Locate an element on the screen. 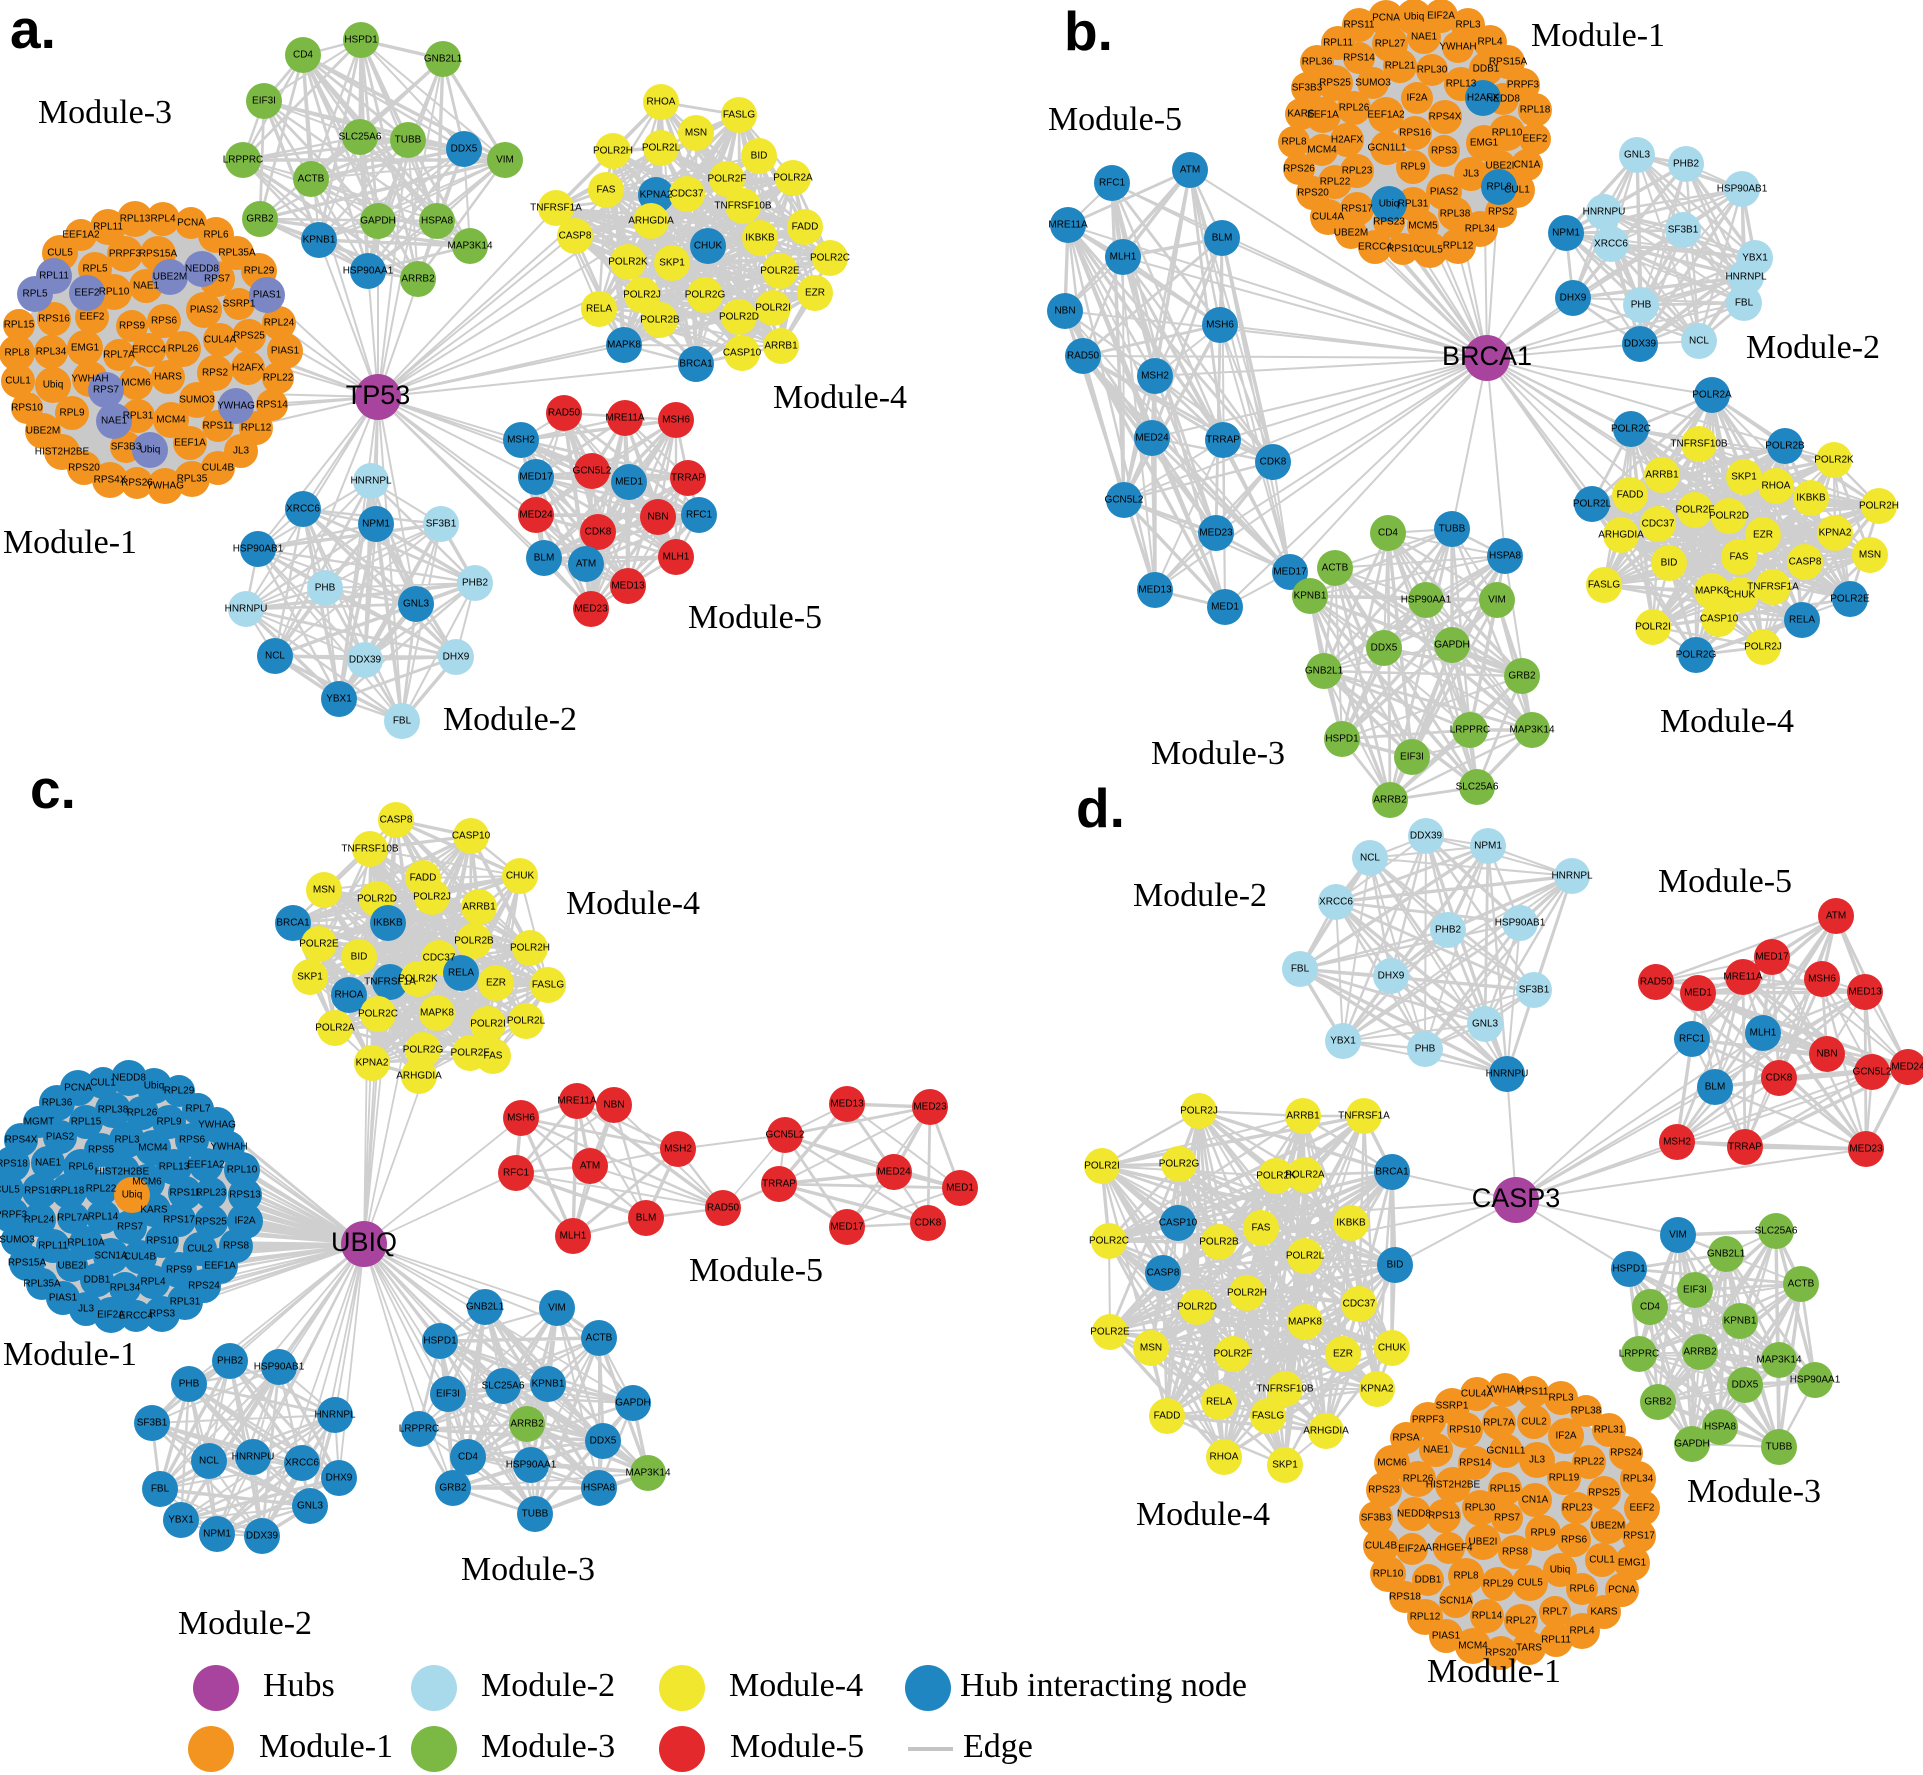  svg-text: CDK8 is located at coordinates (1779, 1078).